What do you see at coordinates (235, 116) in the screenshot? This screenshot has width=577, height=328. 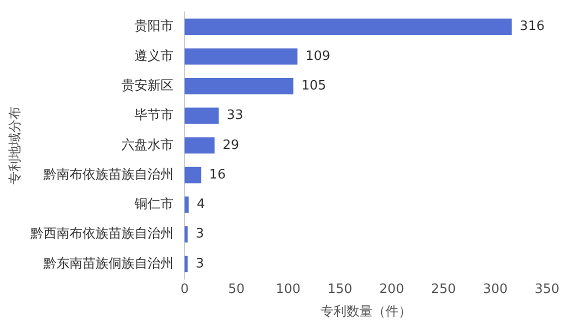 I see `data-label: 33` at bounding box center [235, 116].